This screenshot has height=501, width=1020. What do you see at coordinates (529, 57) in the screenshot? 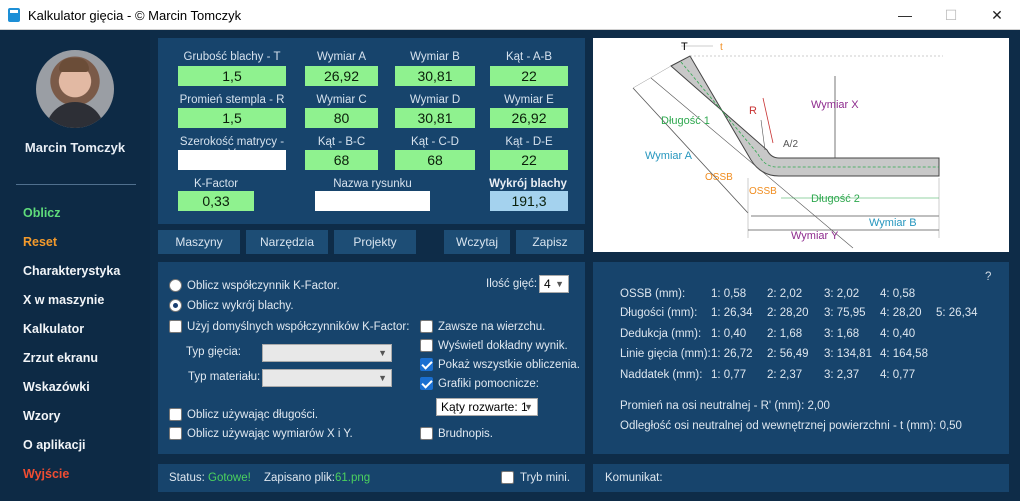
I see `kat-ab-label: Kąt - A-B` at bounding box center [529, 57].